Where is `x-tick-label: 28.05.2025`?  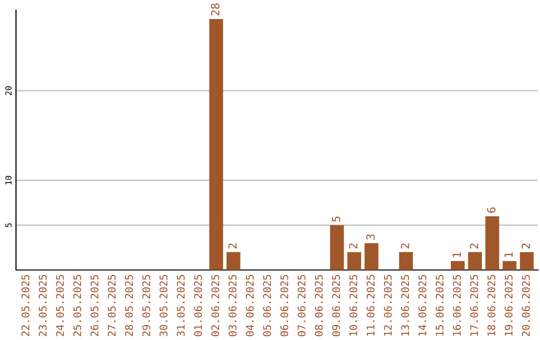 x-tick-label: 28.05.2025 is located at coordinates (129, 305).